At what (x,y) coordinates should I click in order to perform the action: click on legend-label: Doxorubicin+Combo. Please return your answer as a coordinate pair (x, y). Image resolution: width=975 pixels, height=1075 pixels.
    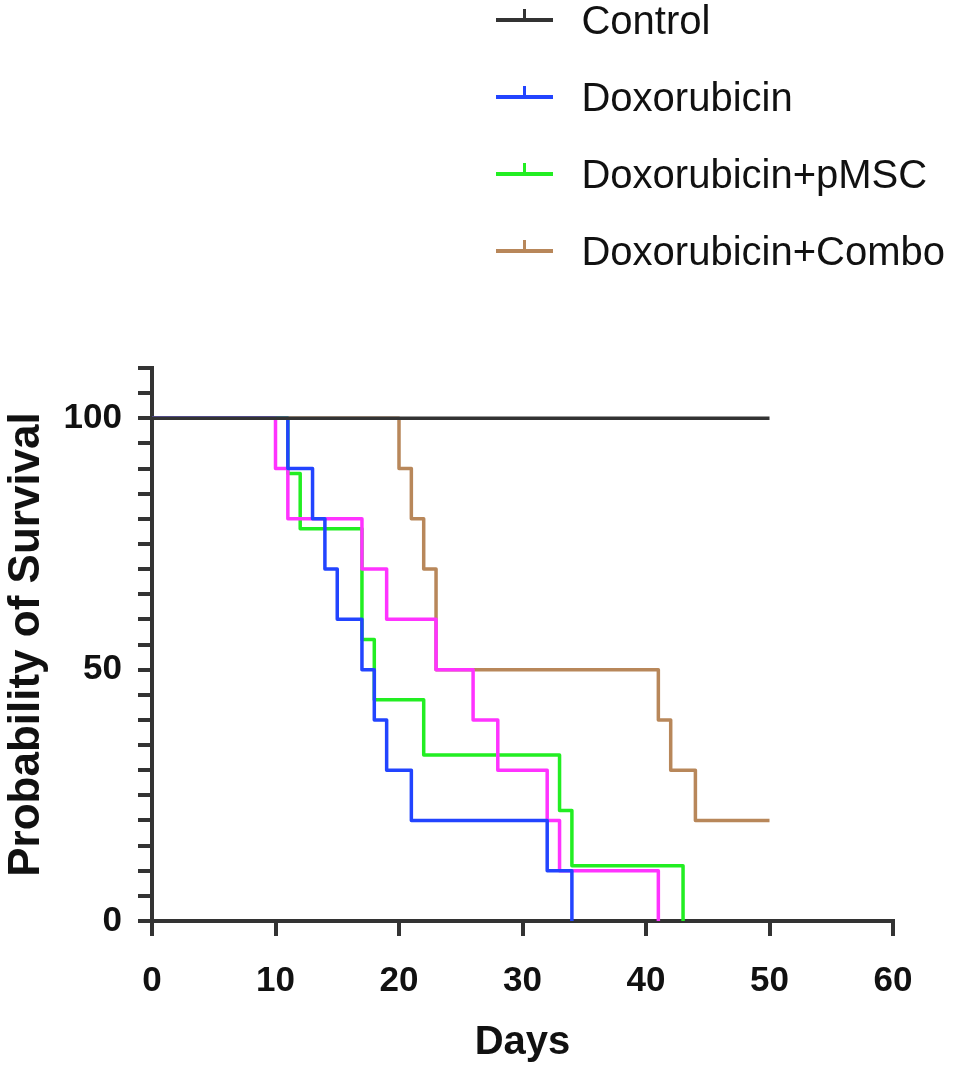
    Looking at the image, I should click on (763, 251).